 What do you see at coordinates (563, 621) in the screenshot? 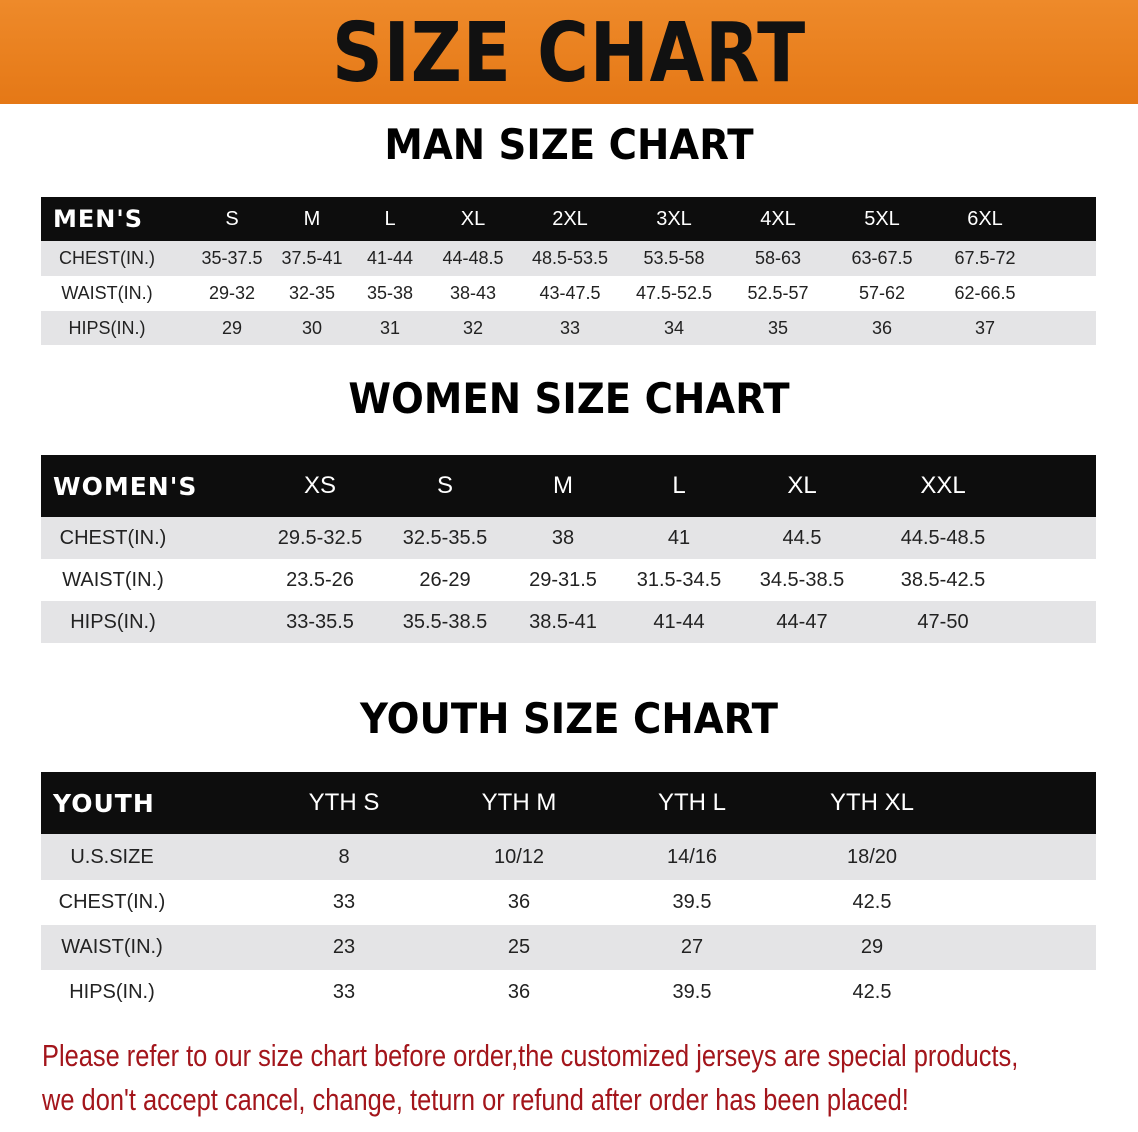
I see `table-cell: 38.5-41` at bounding box center [563, 621].